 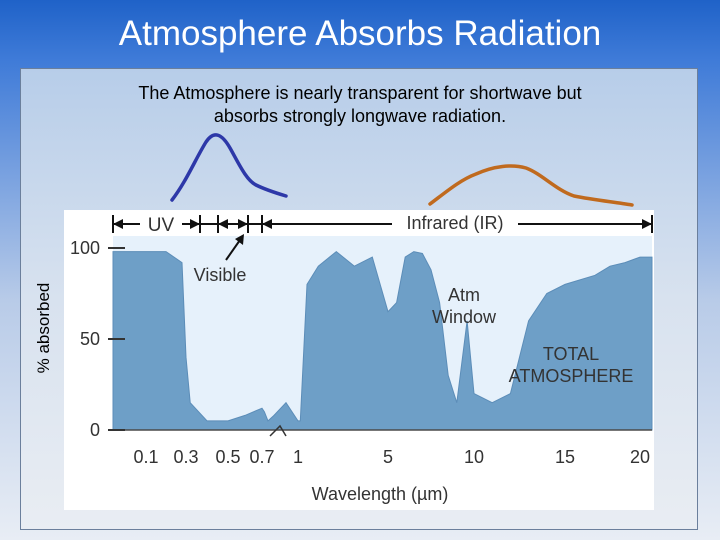 What do you see at coordinates (239, 239) in the screenshot?
I see `visible-arrowhead` at bounding box center [239, 239].